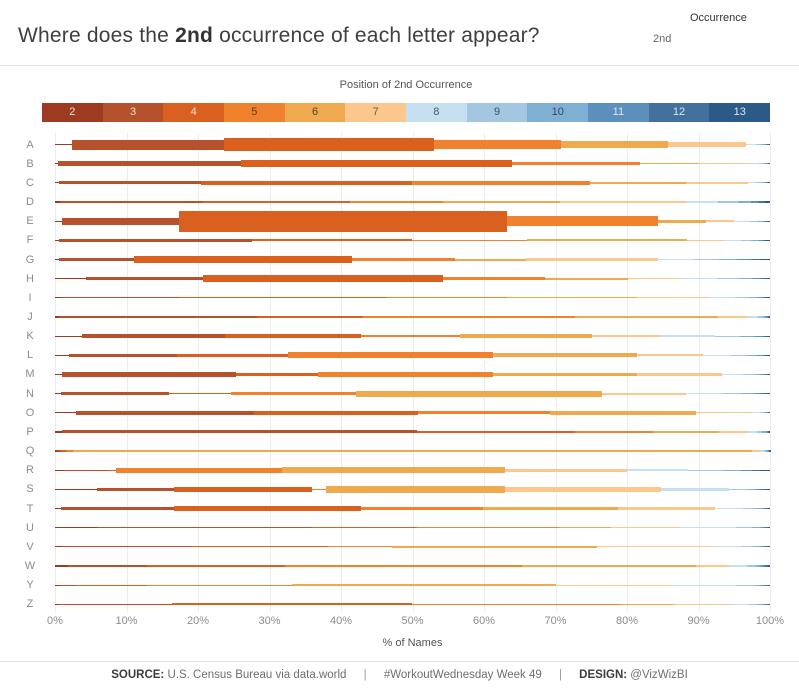 Image resolution: width=799 pixels, height=699 pixels. I want to click on segment-A-pos9, so click(758, 144).